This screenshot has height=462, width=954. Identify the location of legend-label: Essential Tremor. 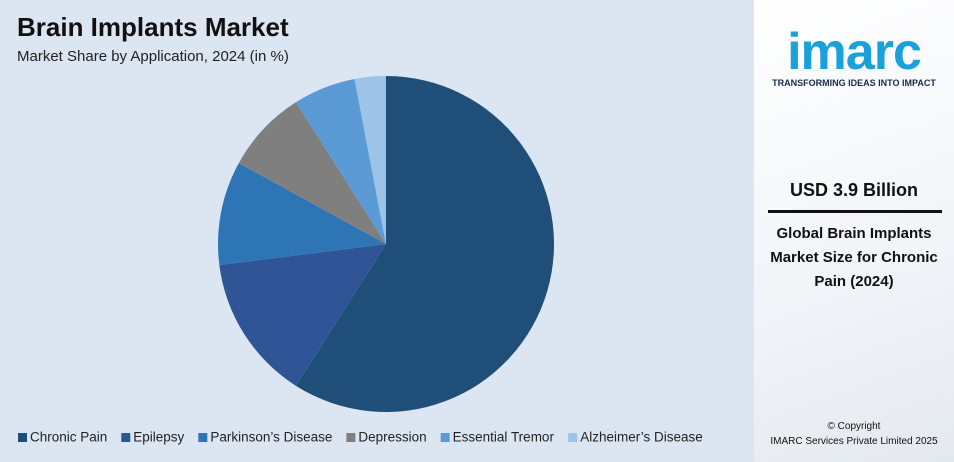
(504, 437).